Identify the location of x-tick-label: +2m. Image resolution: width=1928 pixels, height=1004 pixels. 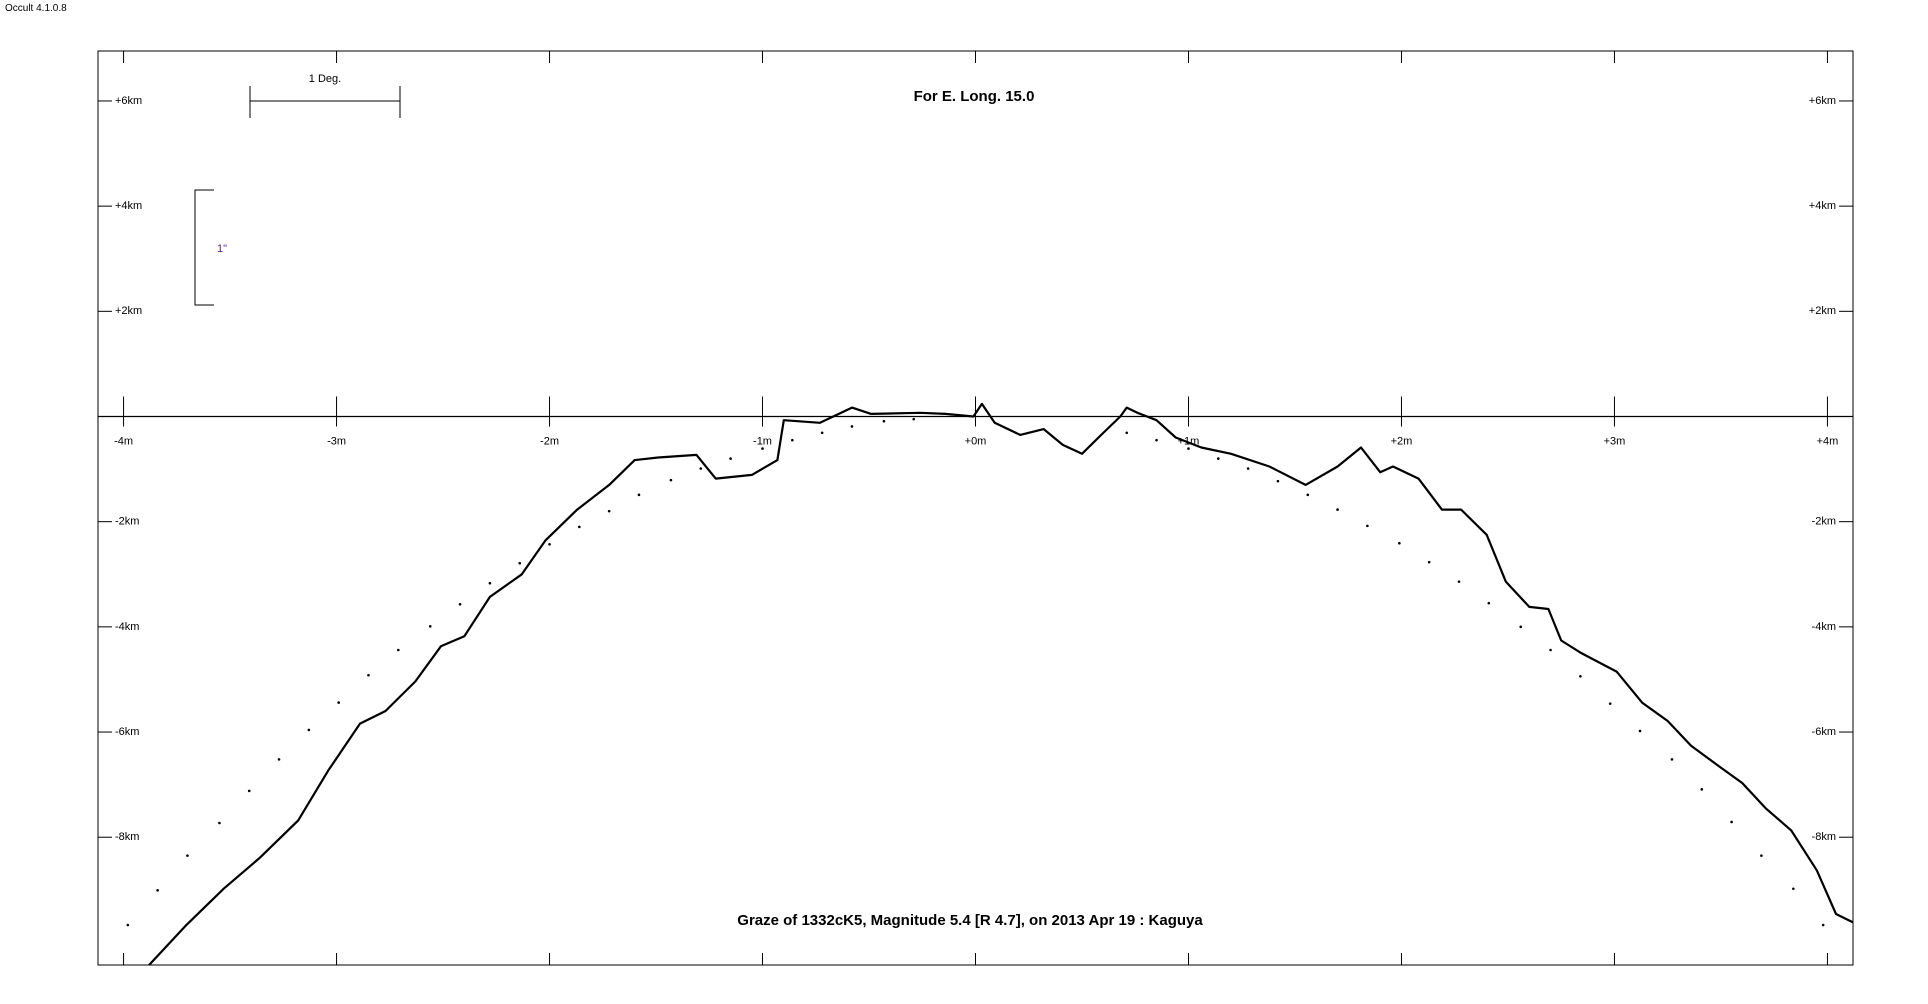
(1402, 441).